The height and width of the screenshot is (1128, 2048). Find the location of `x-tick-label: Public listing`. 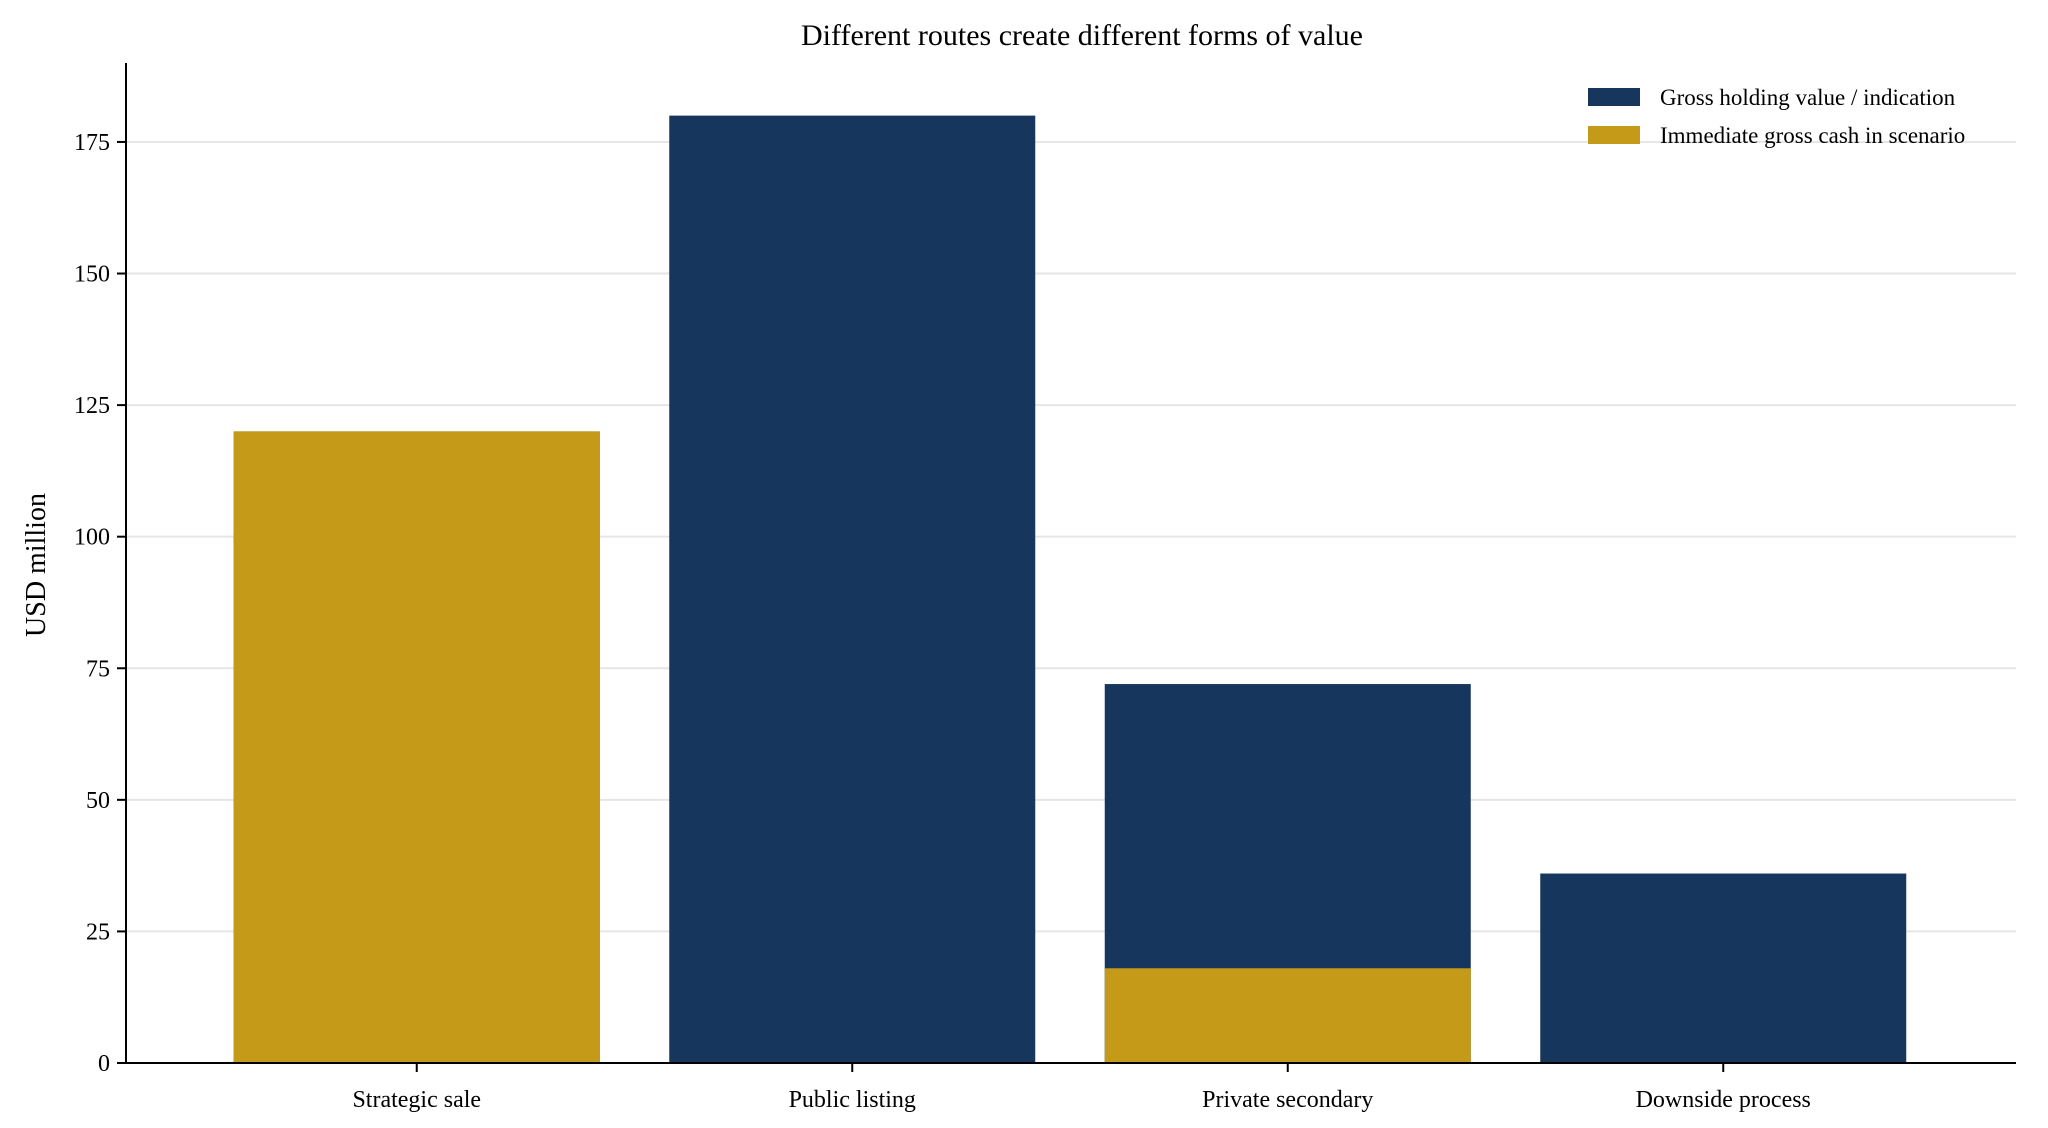

x-tick-label: Public listing is located at coordinates (852, 1100).